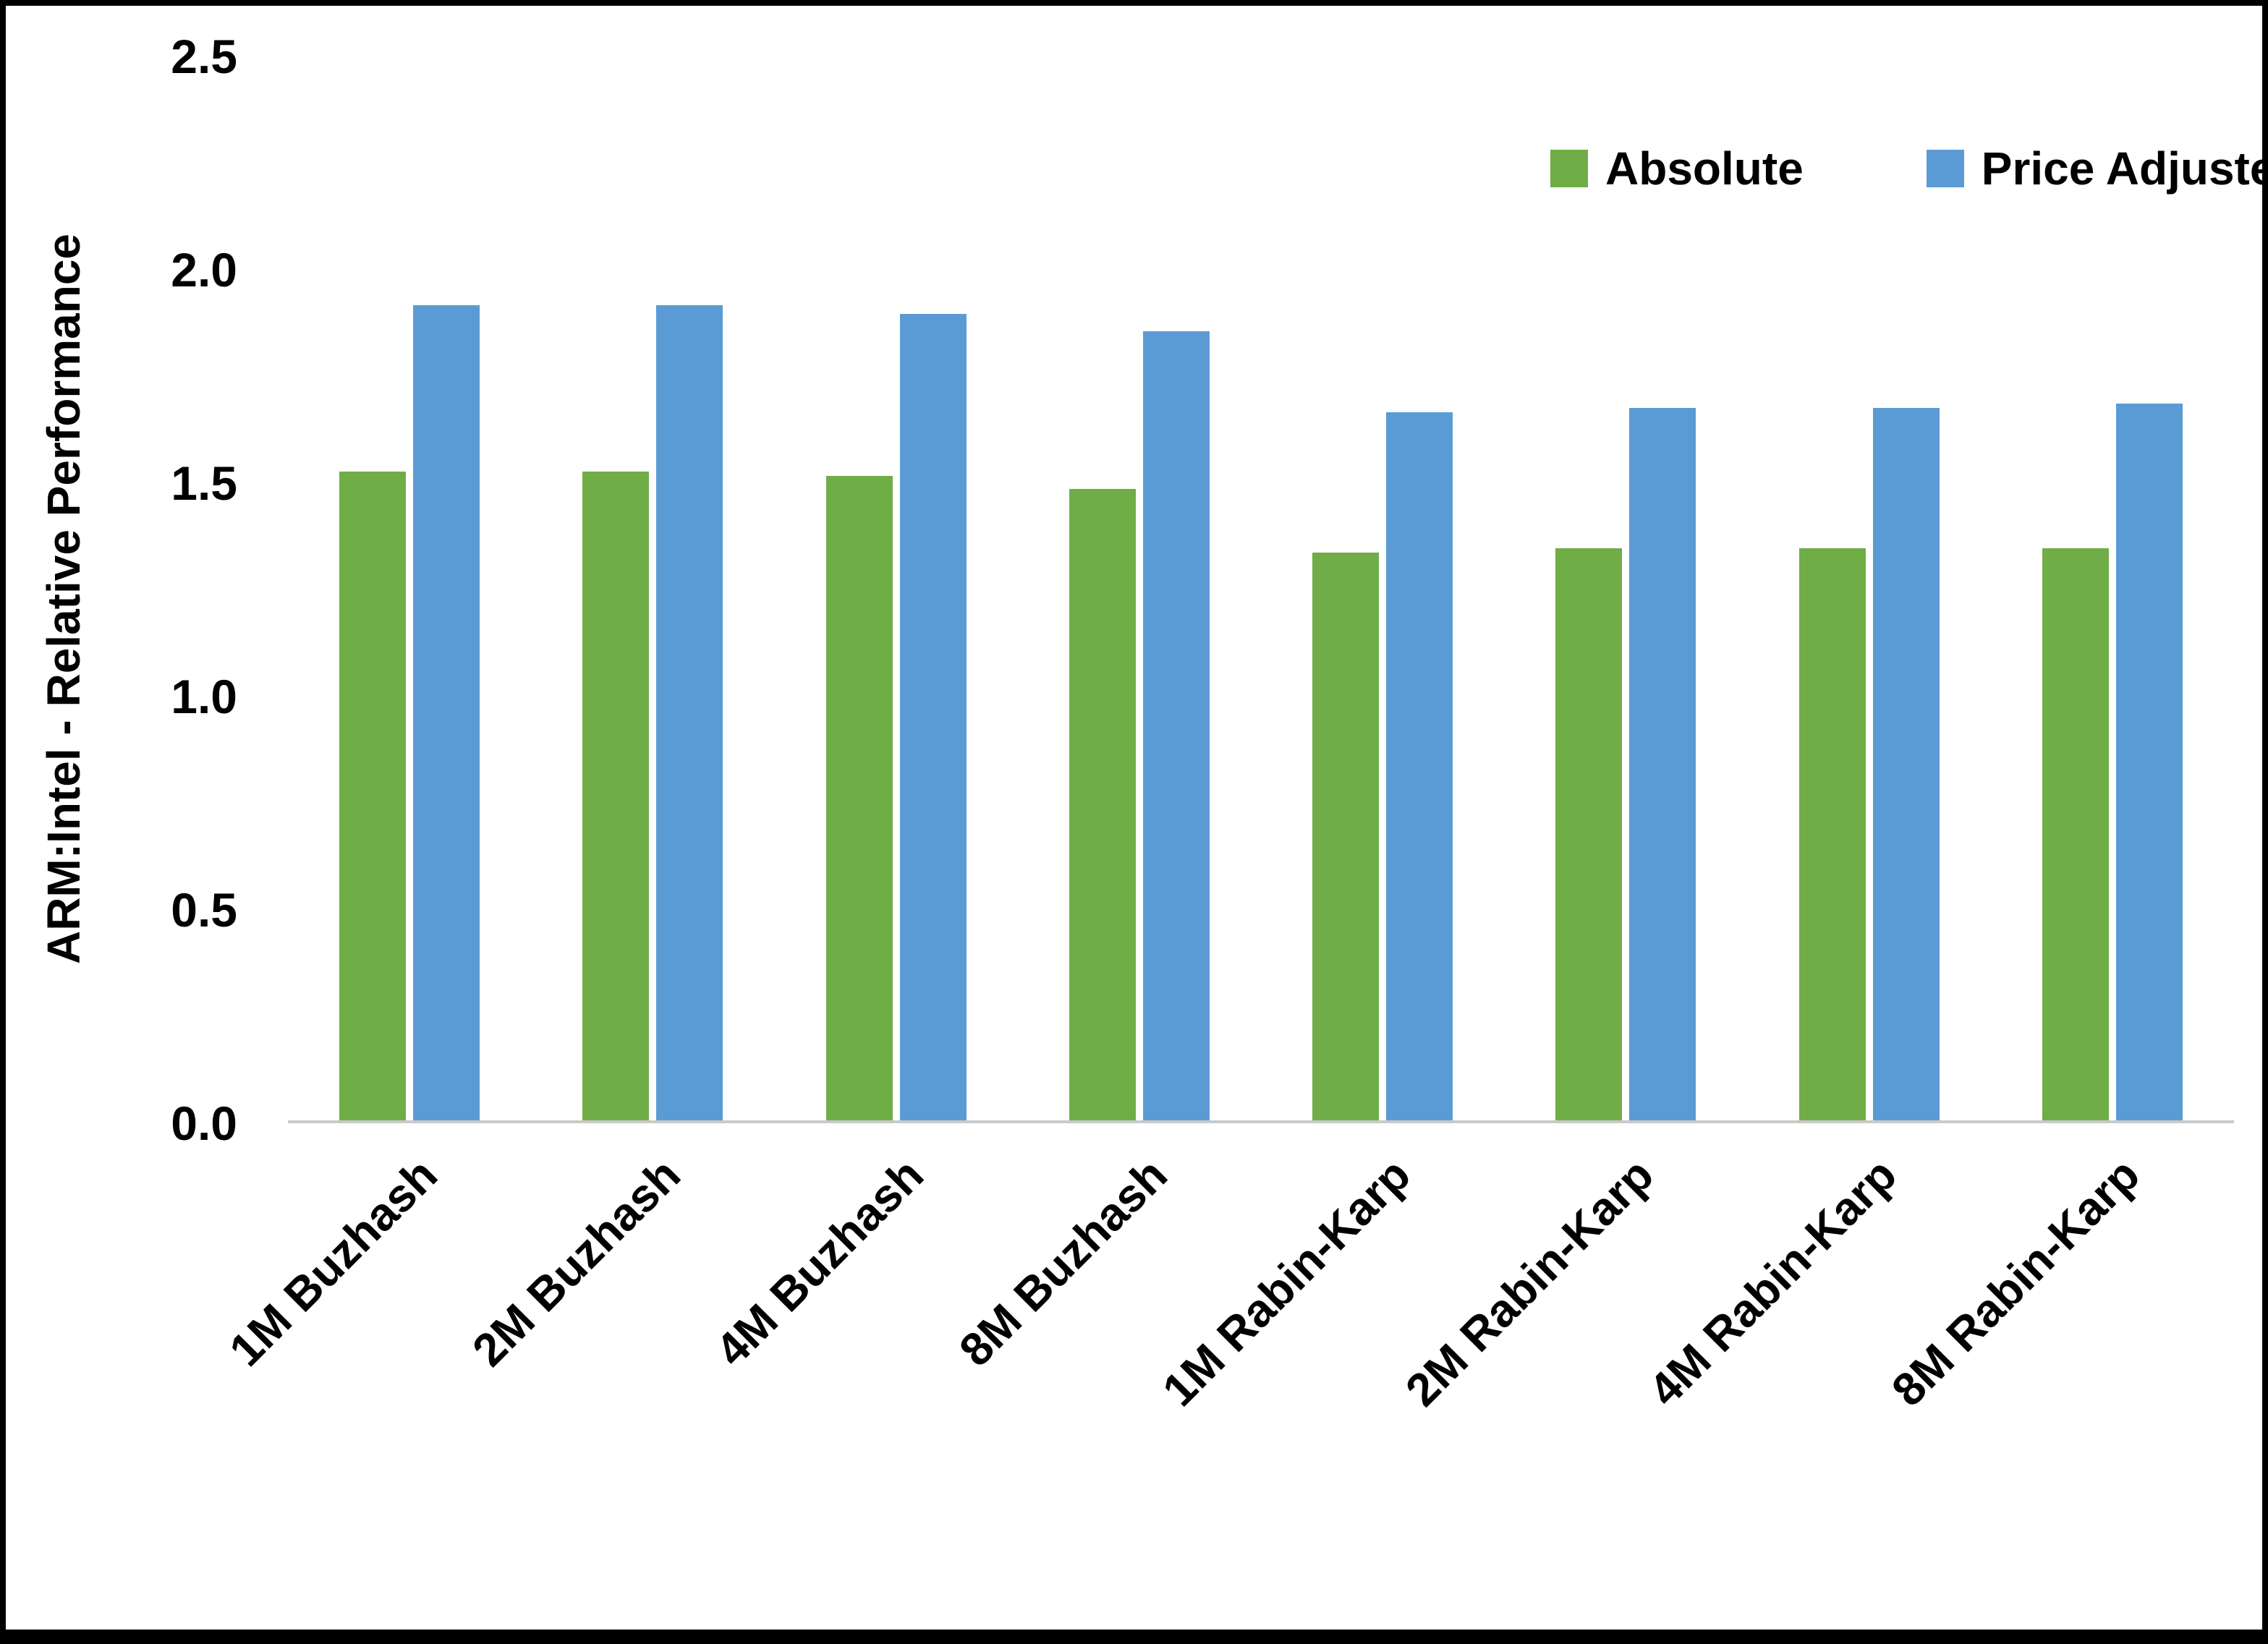  I want to click on x-category-label: 4M Rabin-Karp, so click(1773, 1282).